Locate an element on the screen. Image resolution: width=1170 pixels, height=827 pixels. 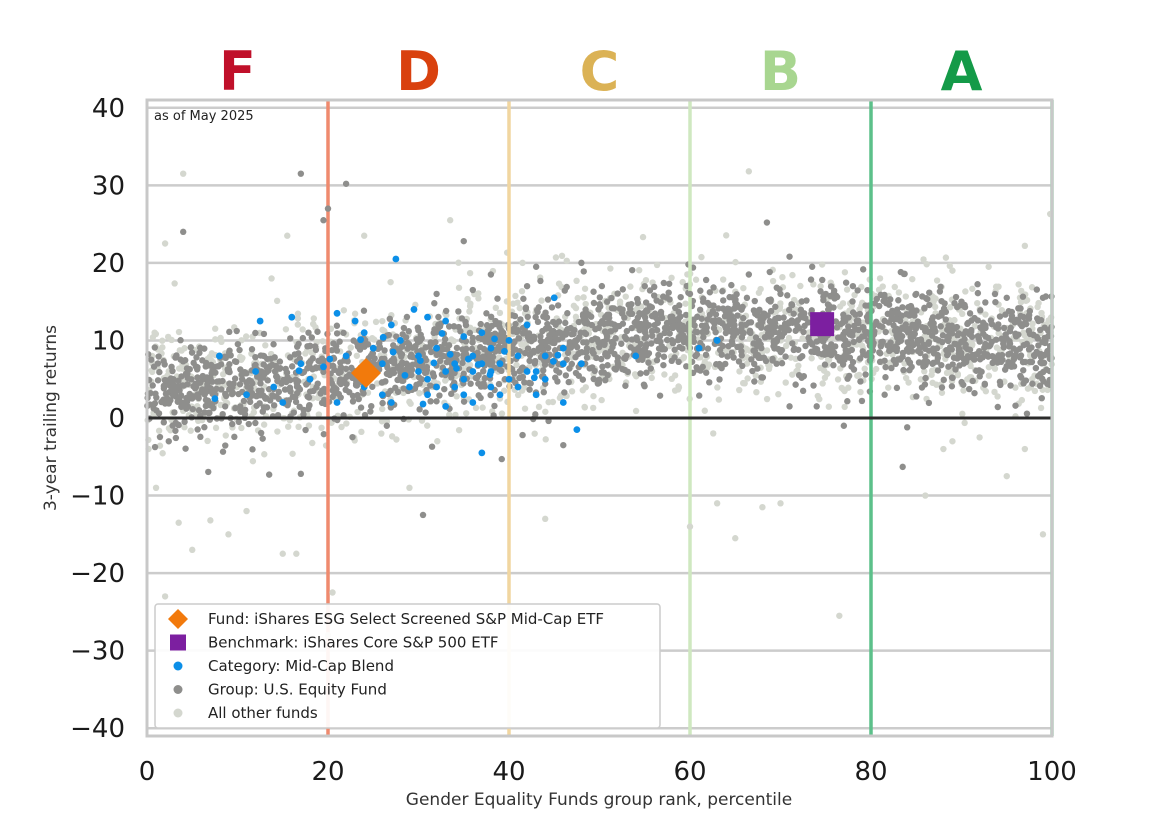
benchmark-marker is located at coordinates (822, 324).